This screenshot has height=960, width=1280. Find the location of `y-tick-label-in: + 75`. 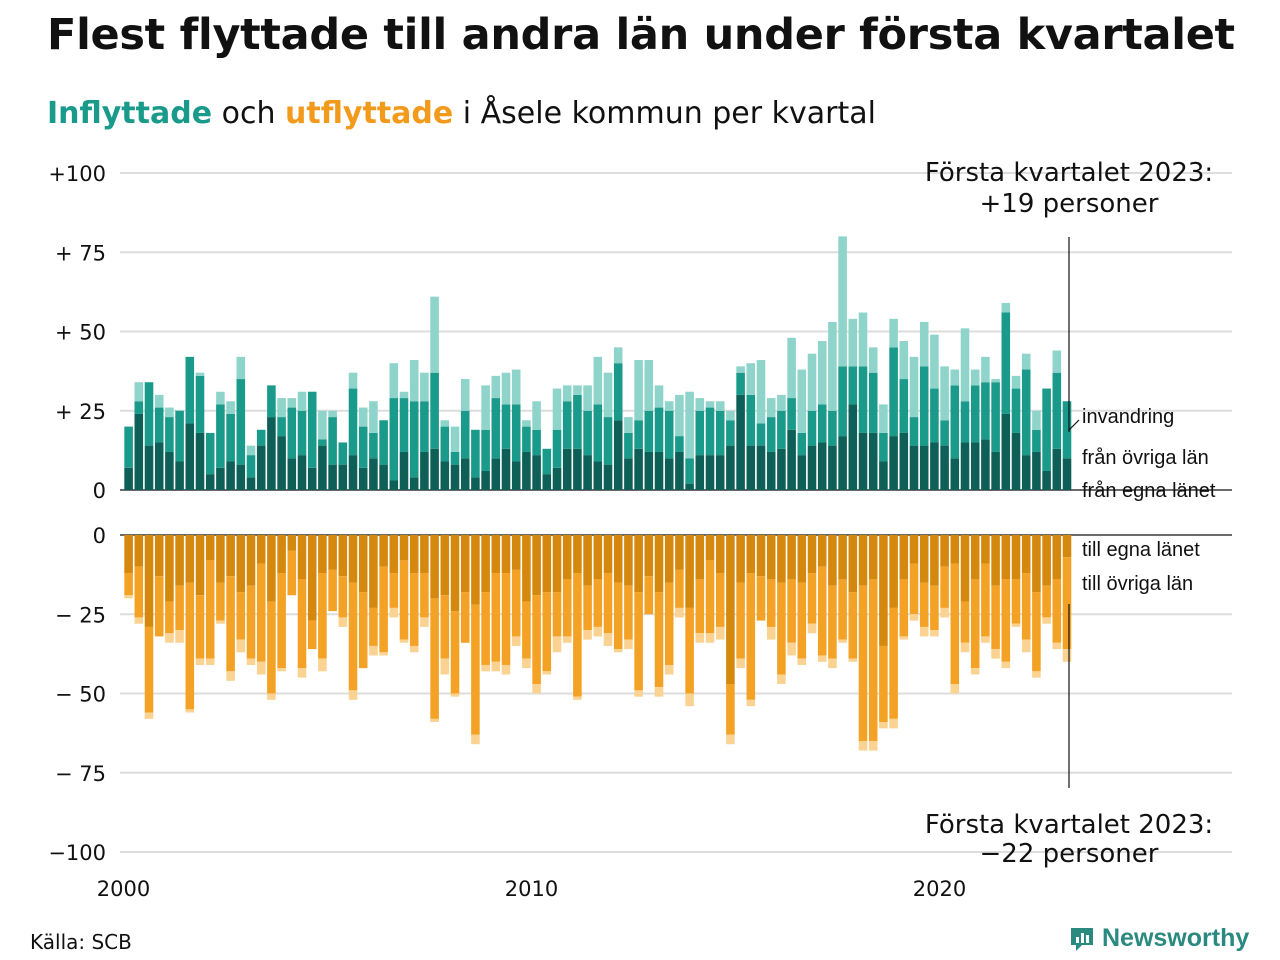

y-tick-label-in: + 75 is located at coordinates (80, 253).